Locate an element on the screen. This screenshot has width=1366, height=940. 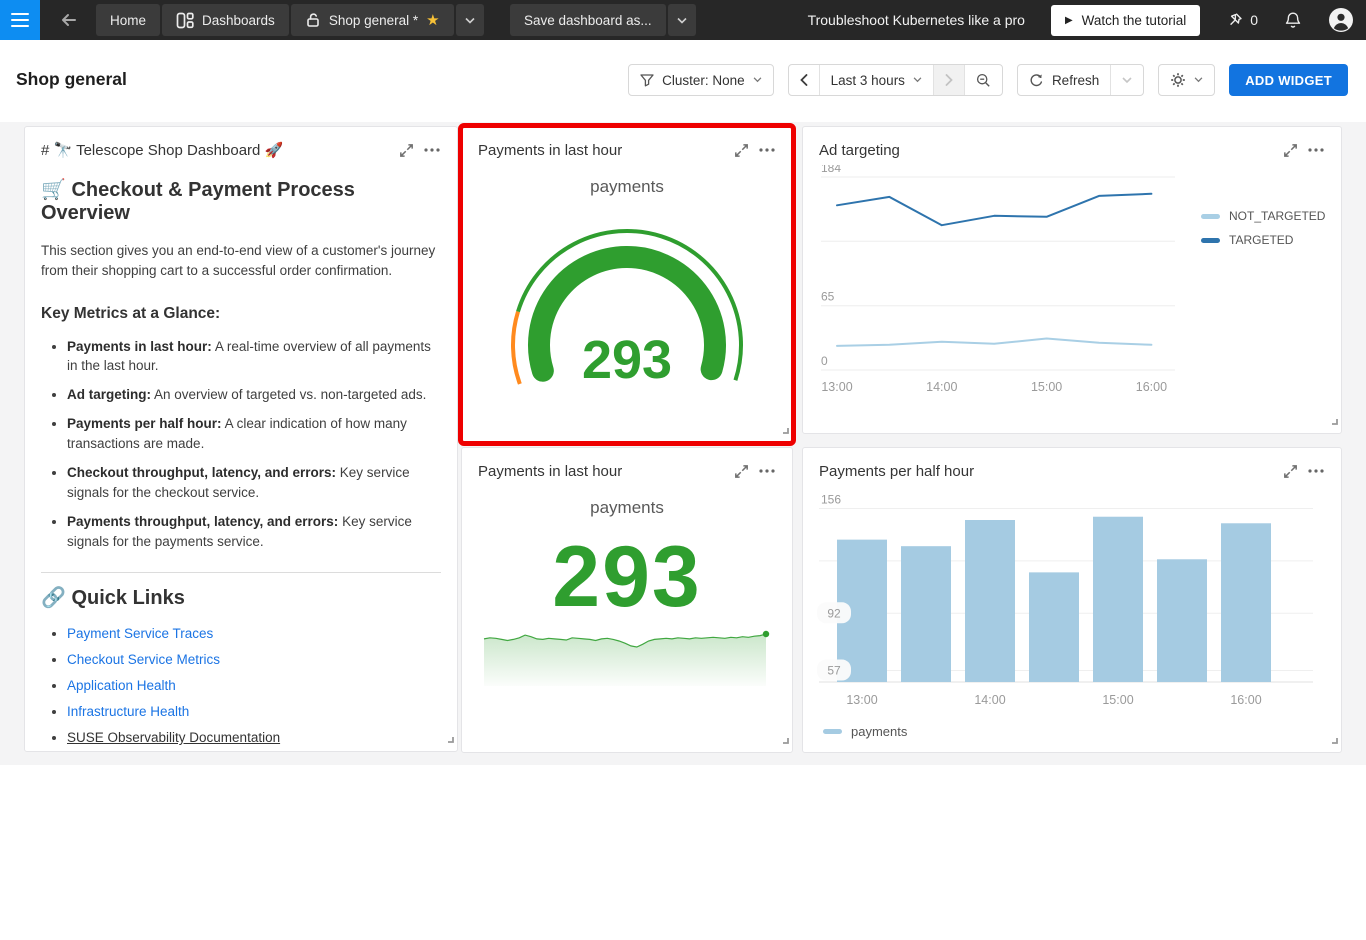
hamburger-icon is located at coordinates (20, 14).